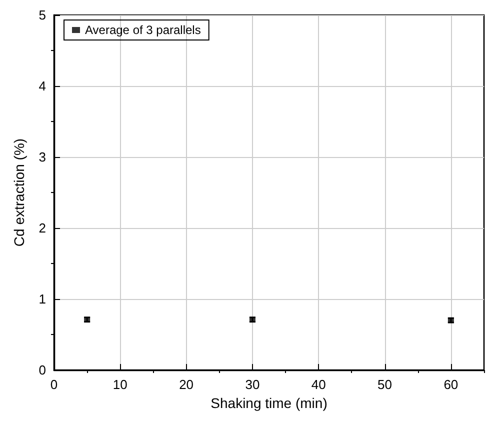 This screenshot has height=425, width=486. I want to click on y-tick-label: 4, so click(42, 86).